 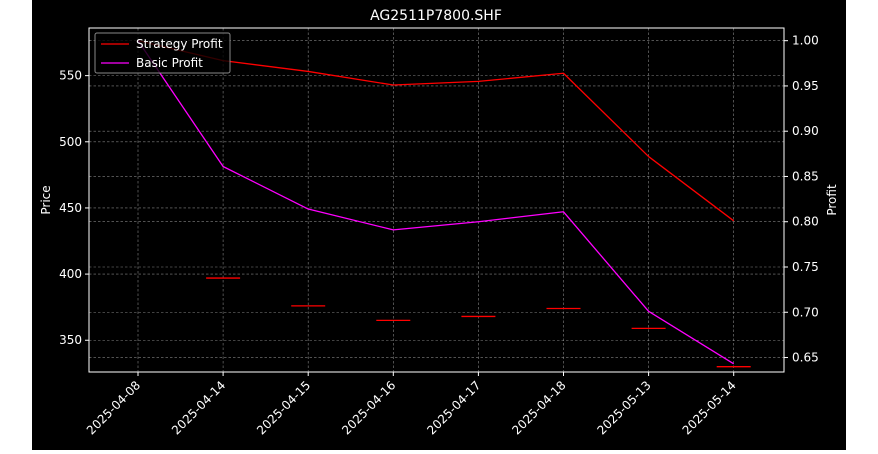 What do you see at coordinates (70, 274) in the screenshot?
I see `y-left-tick-label: 400` at bounding box center [70, 274].